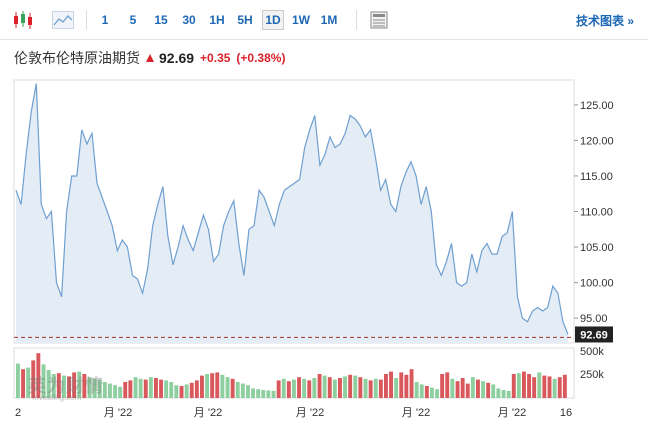  Describe the element at coordinates (18, 413) in the screenshot. I see `x-tick-label: 2` at that location.